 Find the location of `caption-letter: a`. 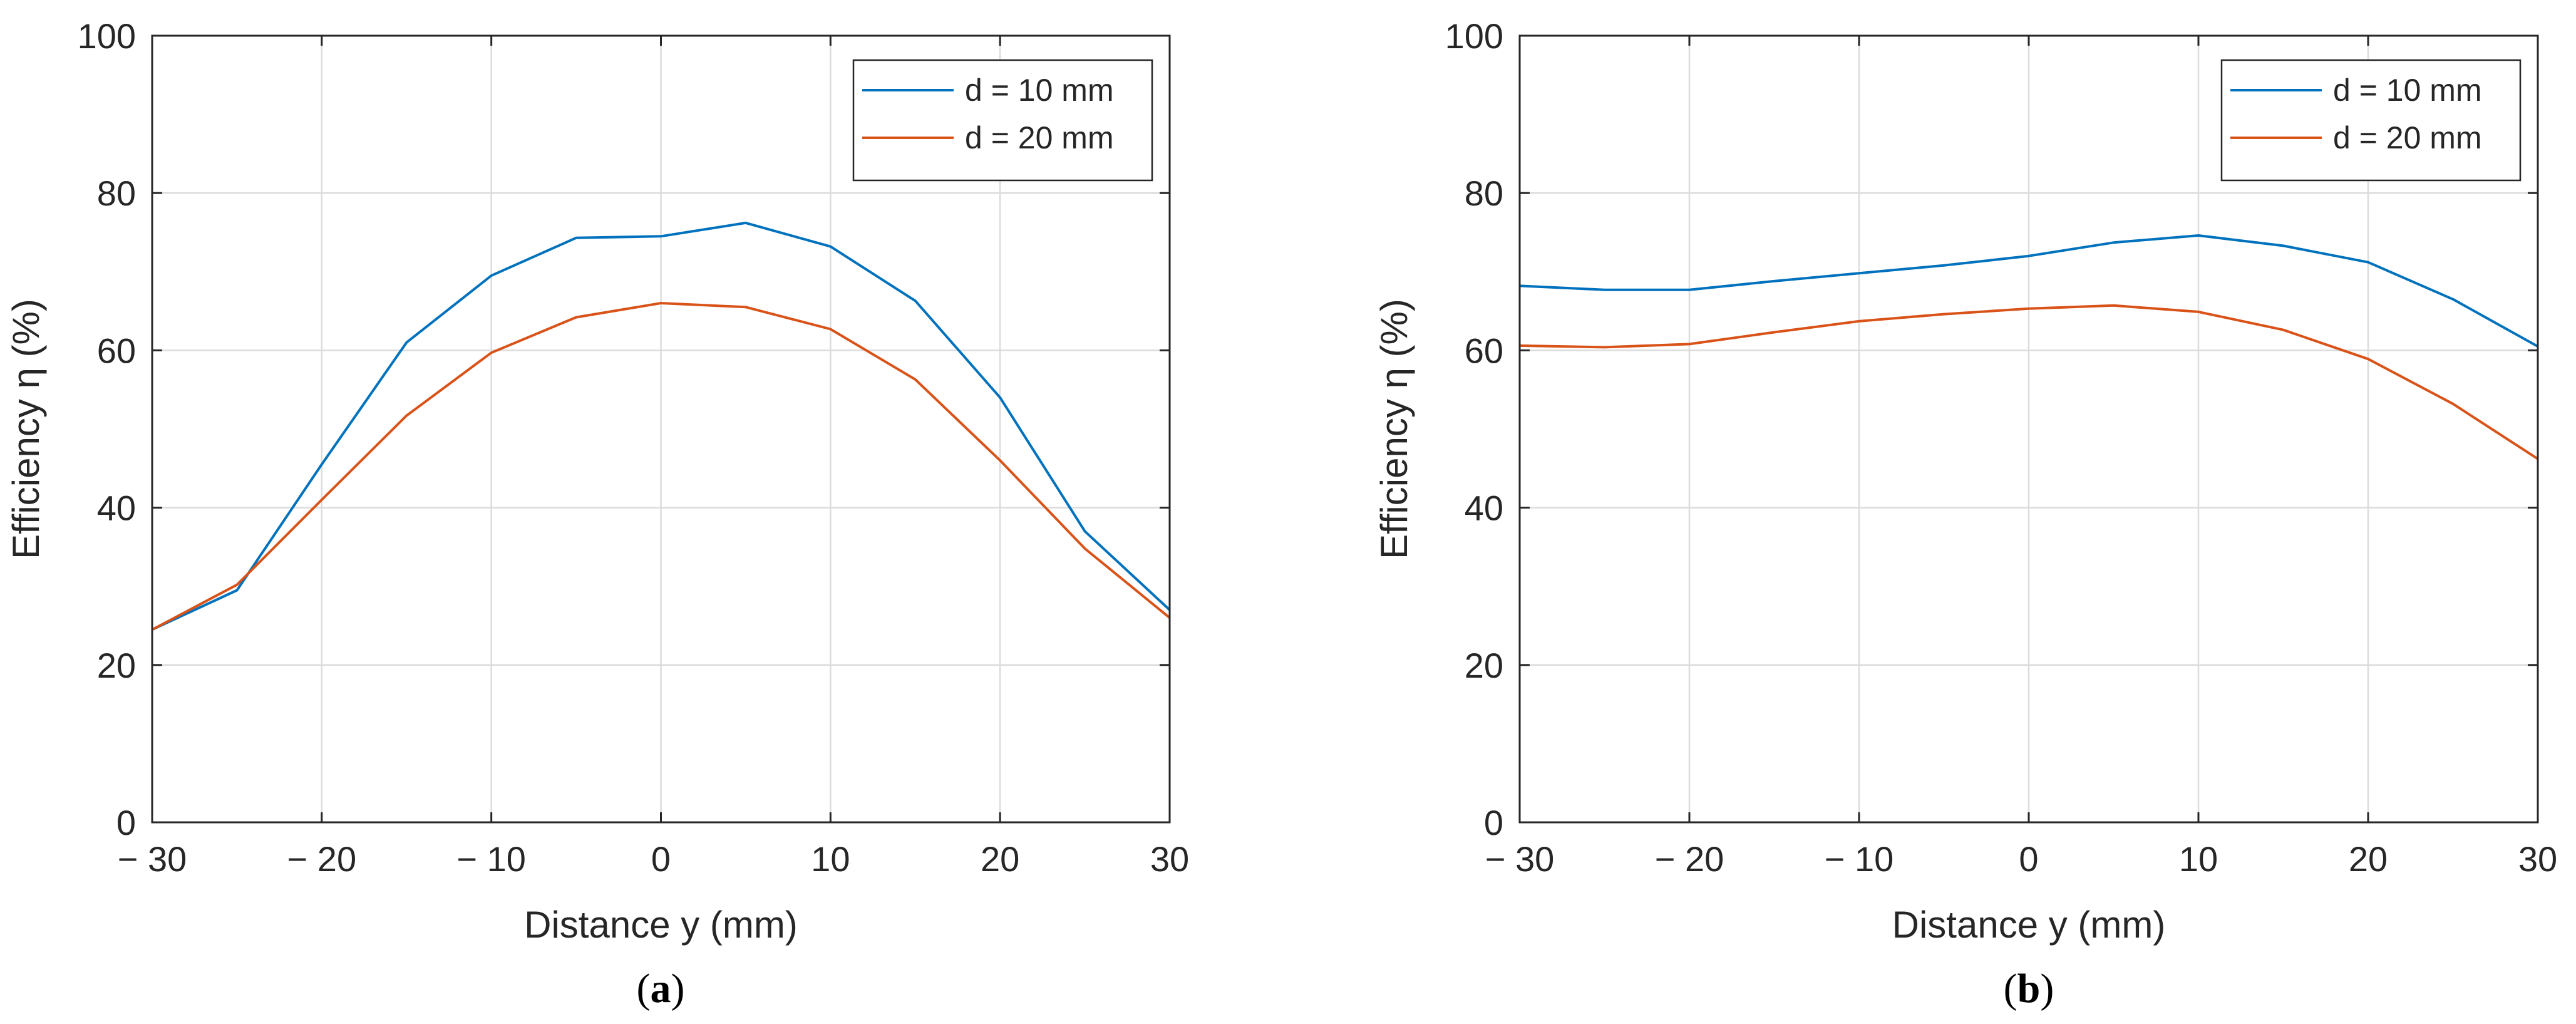

caption-letter: a is located at coordinates (661, 988).